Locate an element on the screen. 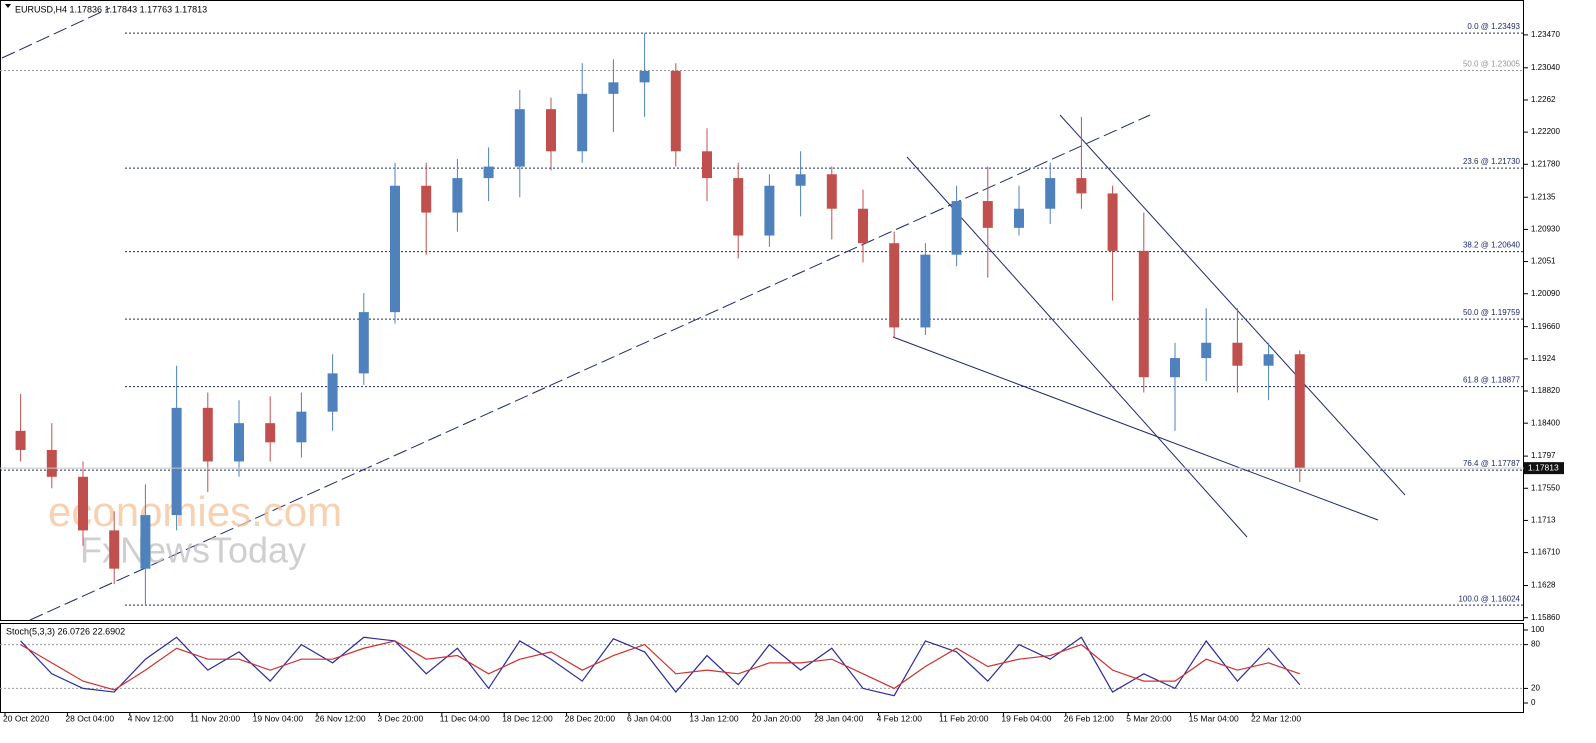 Image resolution: width=1596 pixels, height=743 pixels. y-tick-label: 1.19660 is located at coordinates (1545, 326).